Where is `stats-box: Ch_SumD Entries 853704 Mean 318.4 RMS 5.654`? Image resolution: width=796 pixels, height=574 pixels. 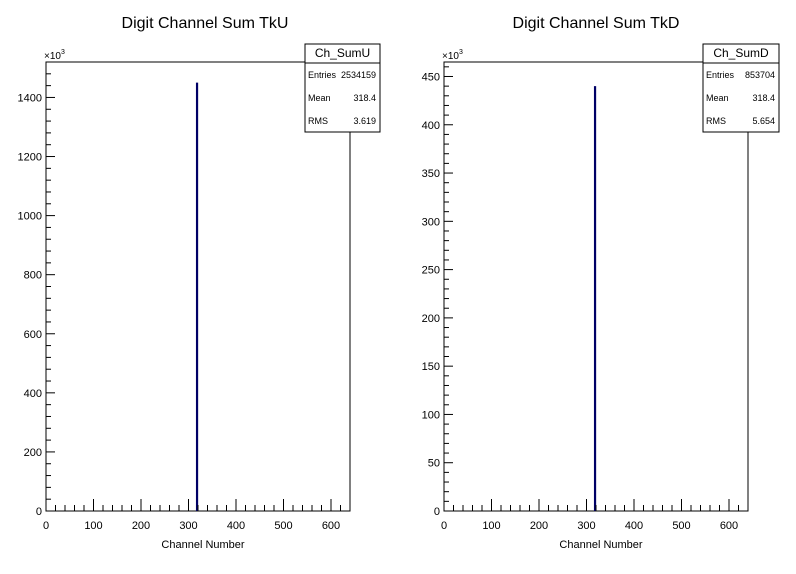 stats-box: Ch_SumD Entries 853704 Mean 318.4 RMS 5.654 is located at coordinates (741, 88).